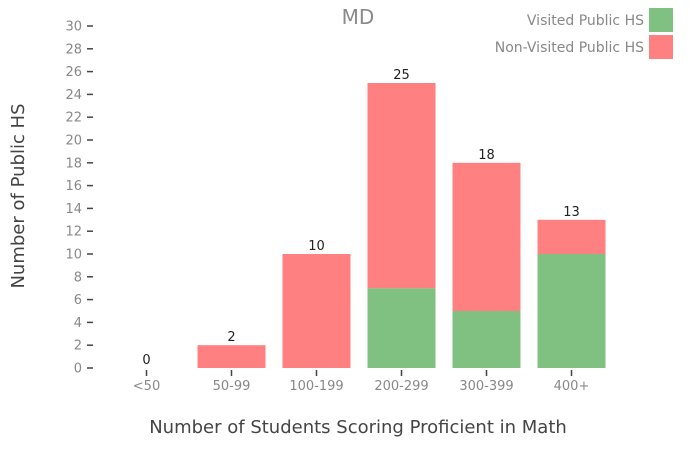  I want to click on x-tick-label: 300-399, so click(486, 386).